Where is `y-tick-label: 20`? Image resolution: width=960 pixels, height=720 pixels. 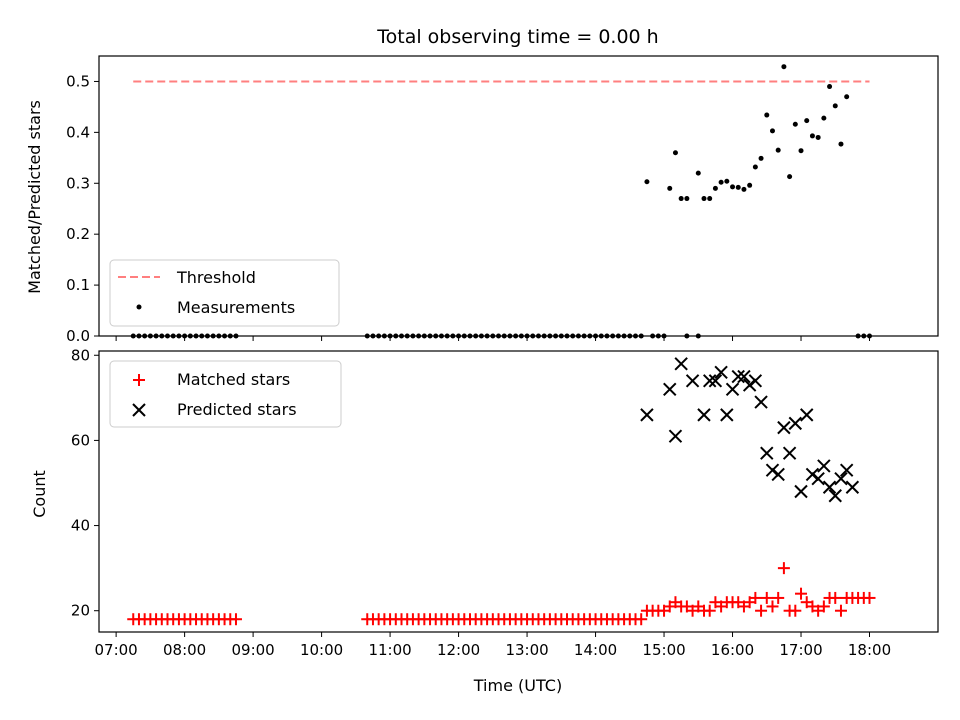 y-tick-label: 20 is located at coordinates (80, 611).